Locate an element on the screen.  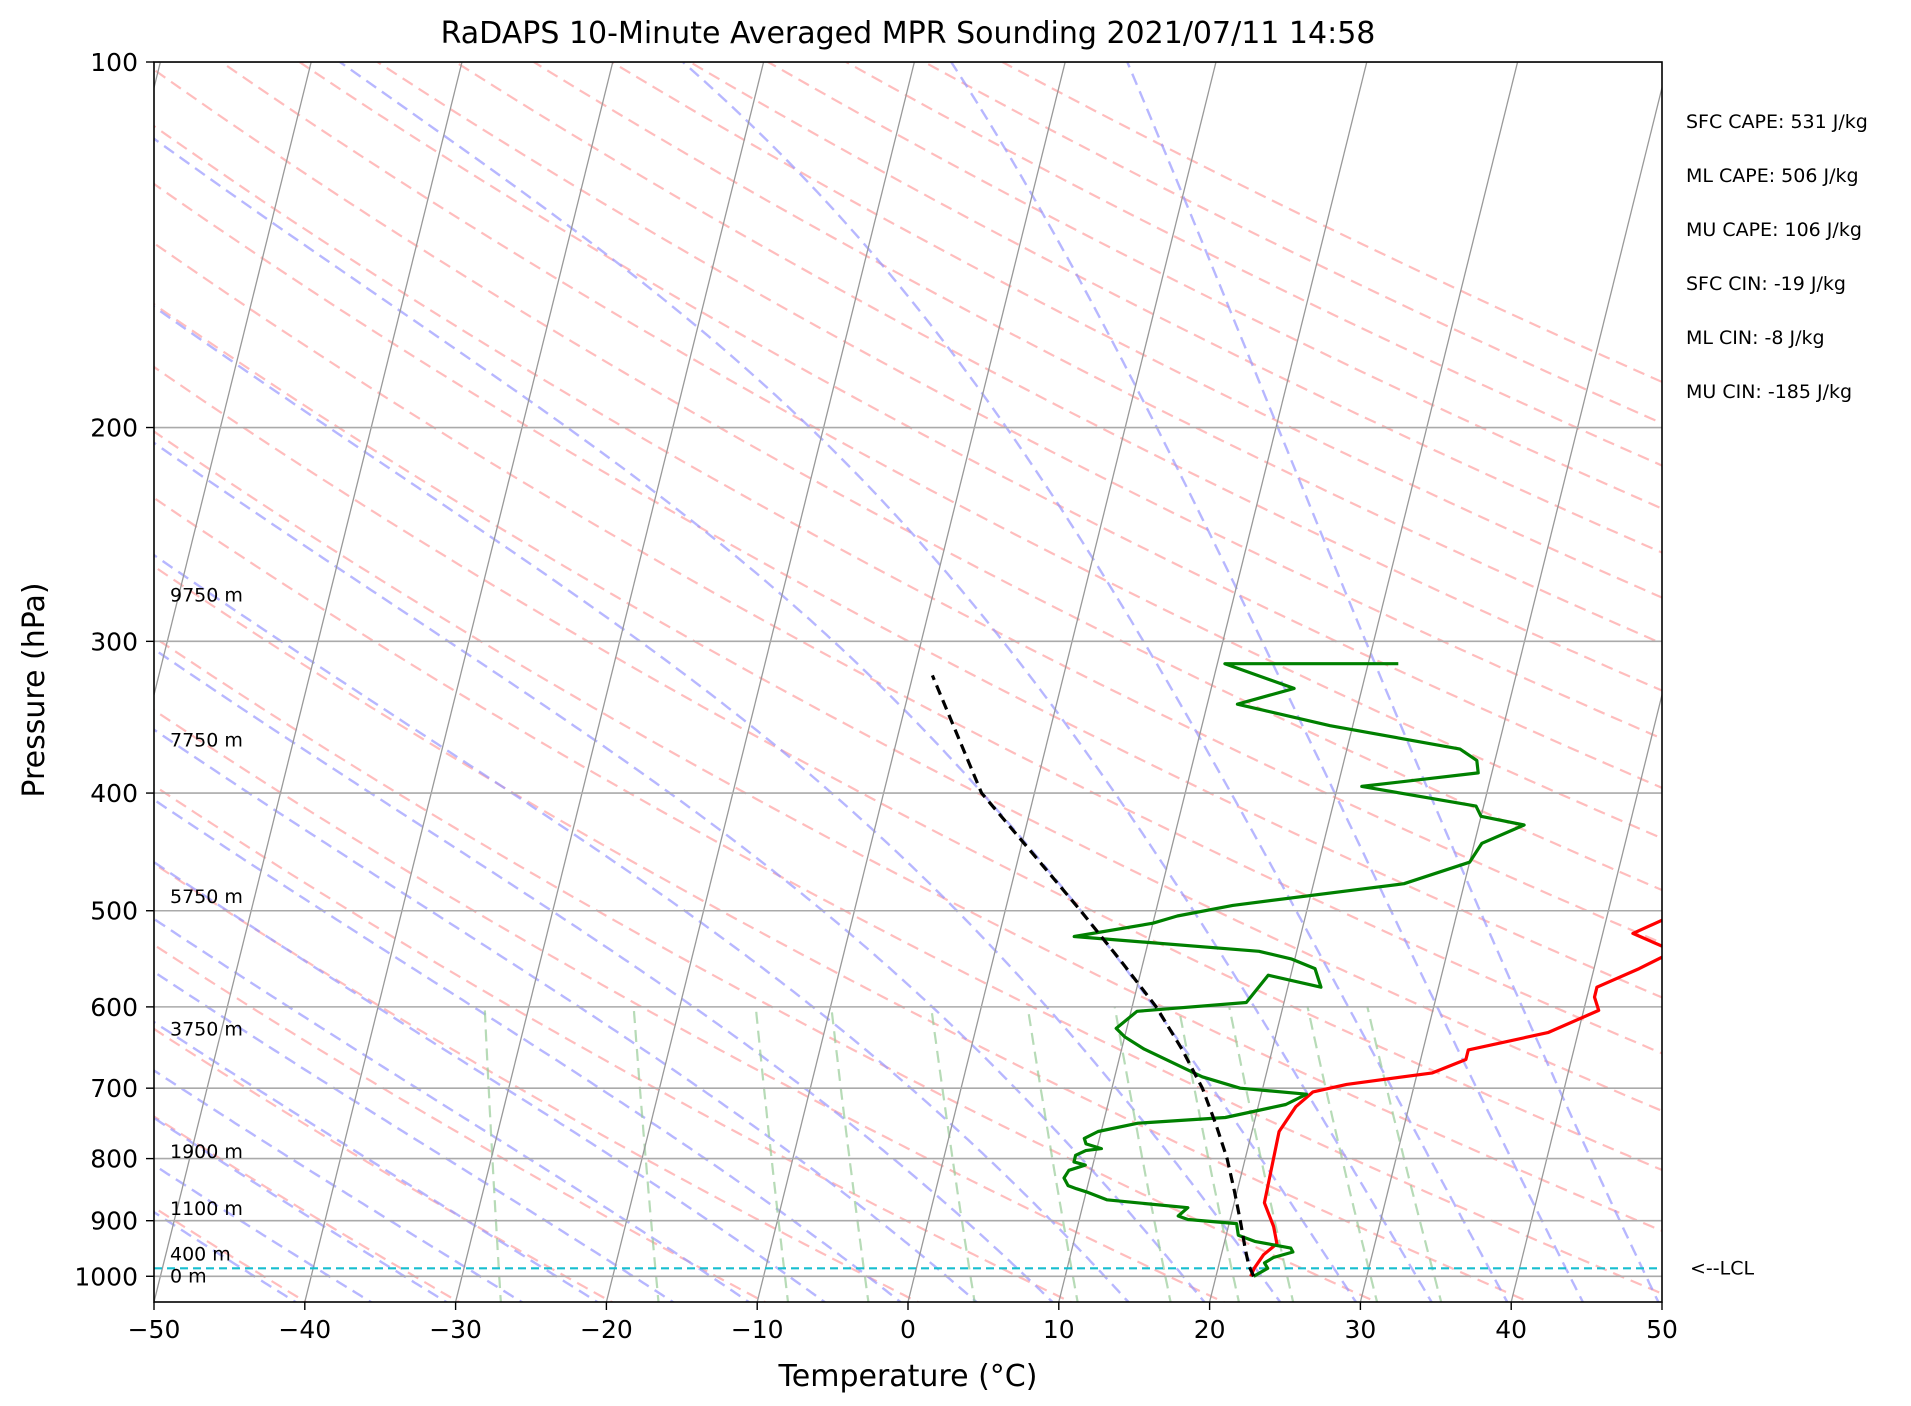
x-tick-label: −40 is located at coordinates (304, 1329).